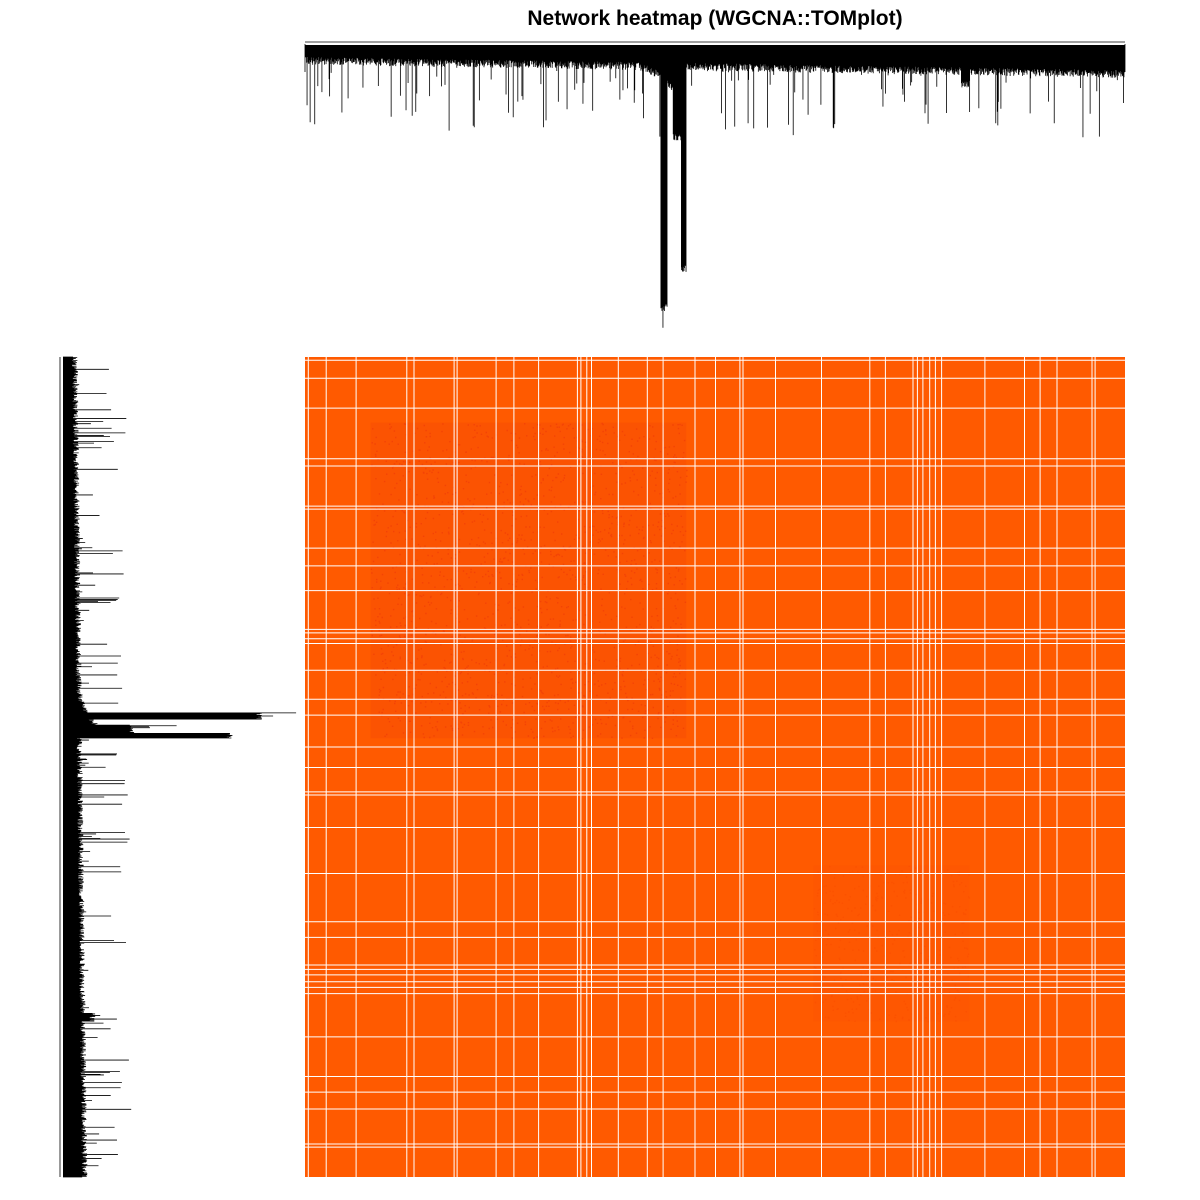  I want to click on dense-block-texture, so click(892, 944).